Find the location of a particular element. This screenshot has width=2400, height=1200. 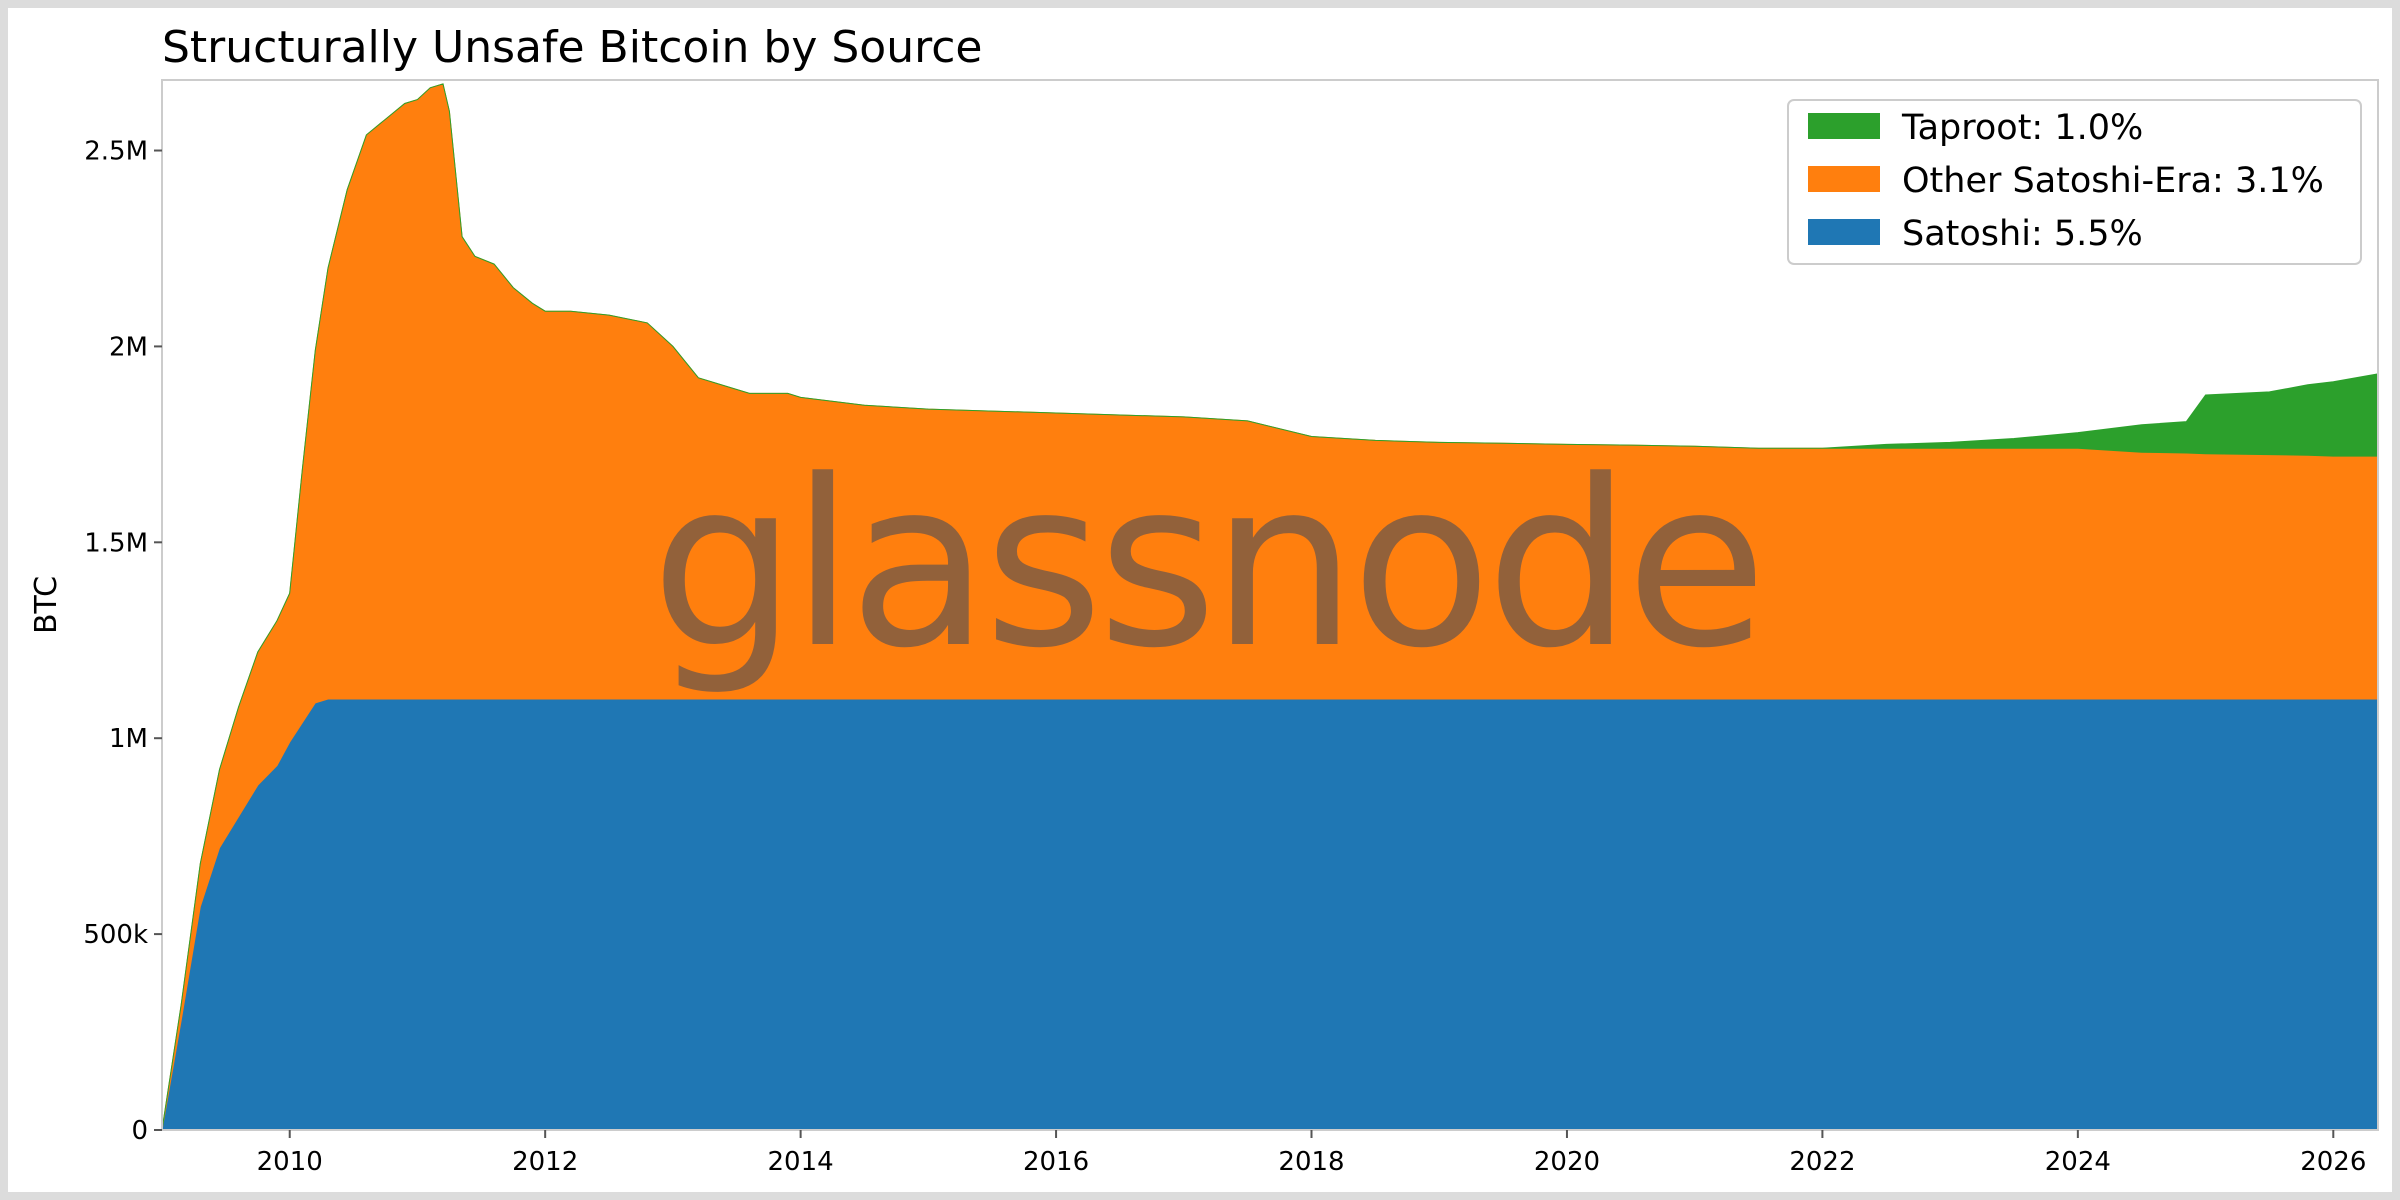

x-tick-label: 2012 is located at coordinates (545, 1162).